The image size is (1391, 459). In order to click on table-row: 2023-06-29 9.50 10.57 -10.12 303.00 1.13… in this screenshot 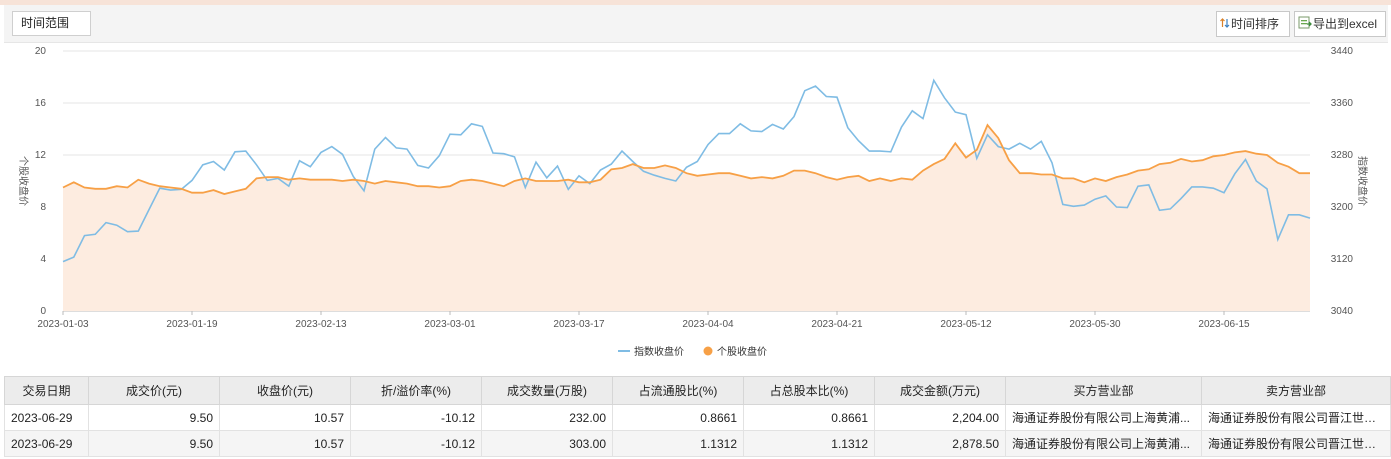, I will do `click(697, 443)`.